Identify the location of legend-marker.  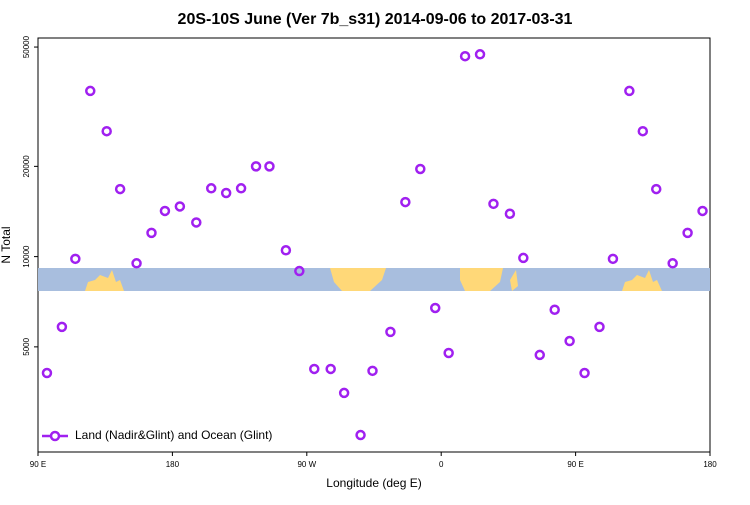
(55, 436).